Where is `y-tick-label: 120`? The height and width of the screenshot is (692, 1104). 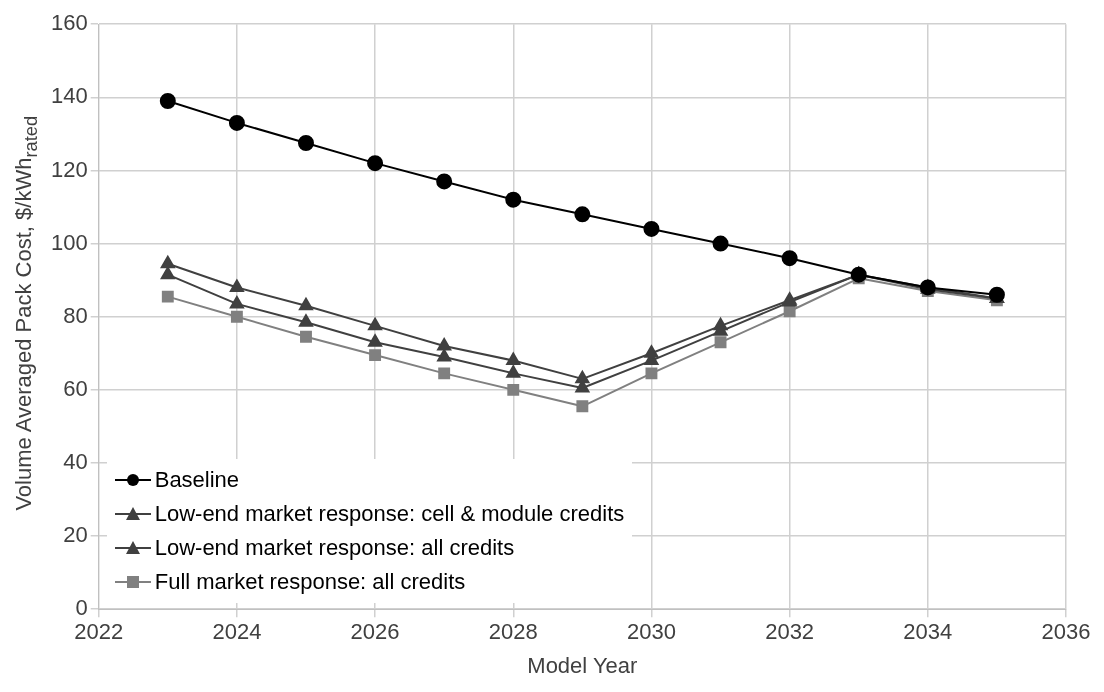 y-tick-label: 120 is located at coordinates (69, 169).